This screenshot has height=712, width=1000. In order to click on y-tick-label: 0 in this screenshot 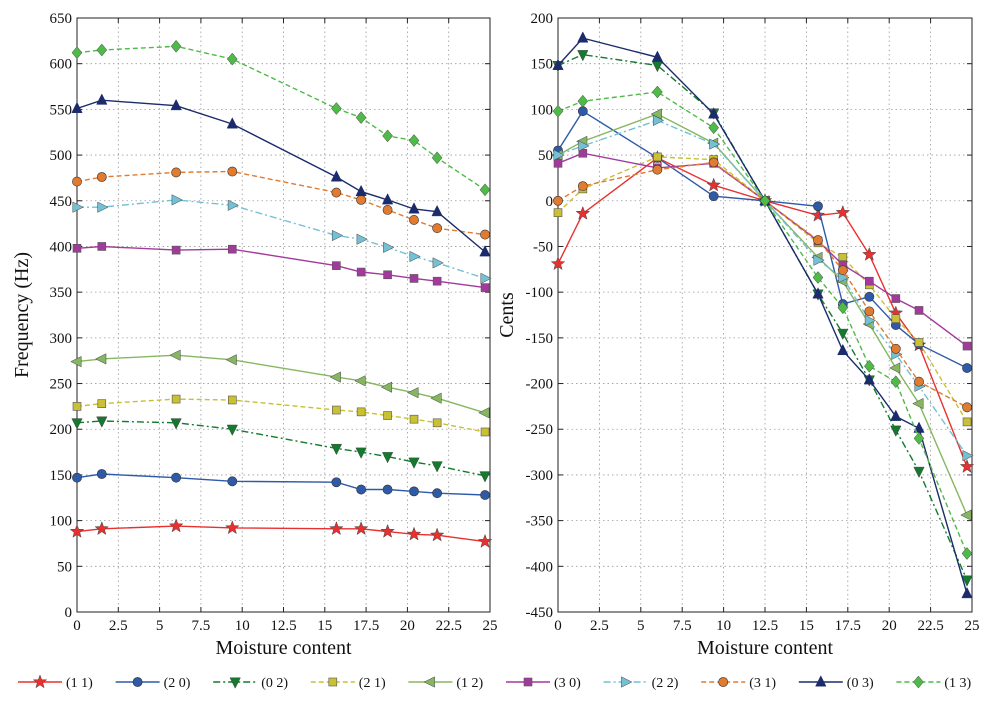, I will do `click(69, 613)`.